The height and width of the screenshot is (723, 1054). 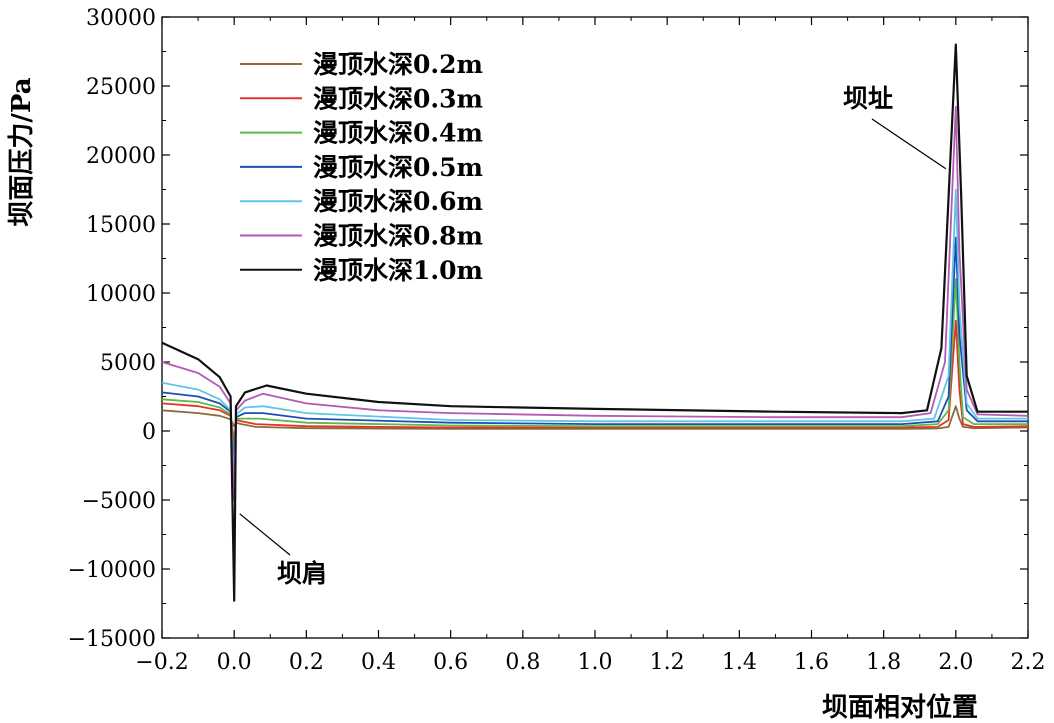 I want to click on x-tick-label: 0.2, so click(x=306, y=662).